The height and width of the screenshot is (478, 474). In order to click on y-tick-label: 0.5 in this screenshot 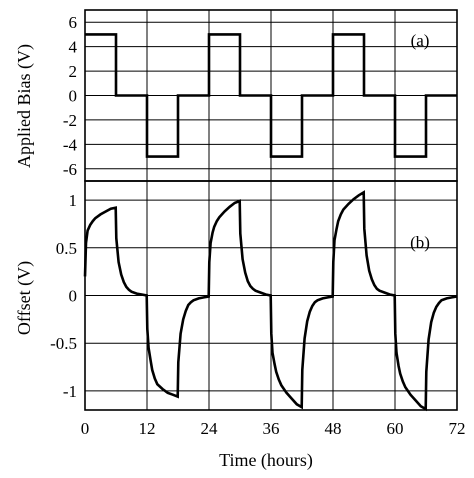, I will do `click(66, 248)`.